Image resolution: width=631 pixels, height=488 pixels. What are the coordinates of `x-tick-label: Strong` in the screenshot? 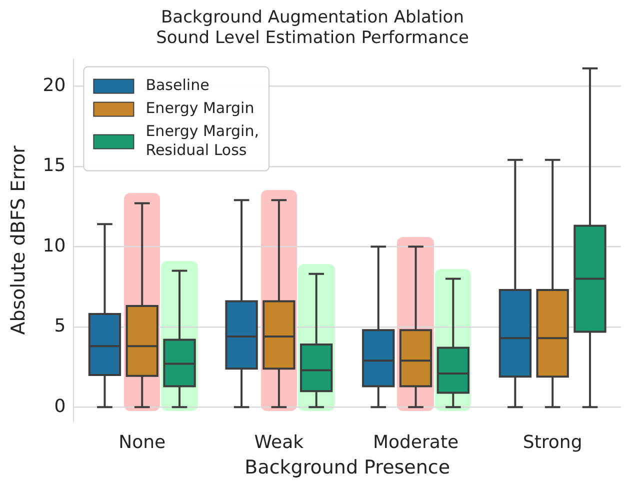 It's located at (552, 443).